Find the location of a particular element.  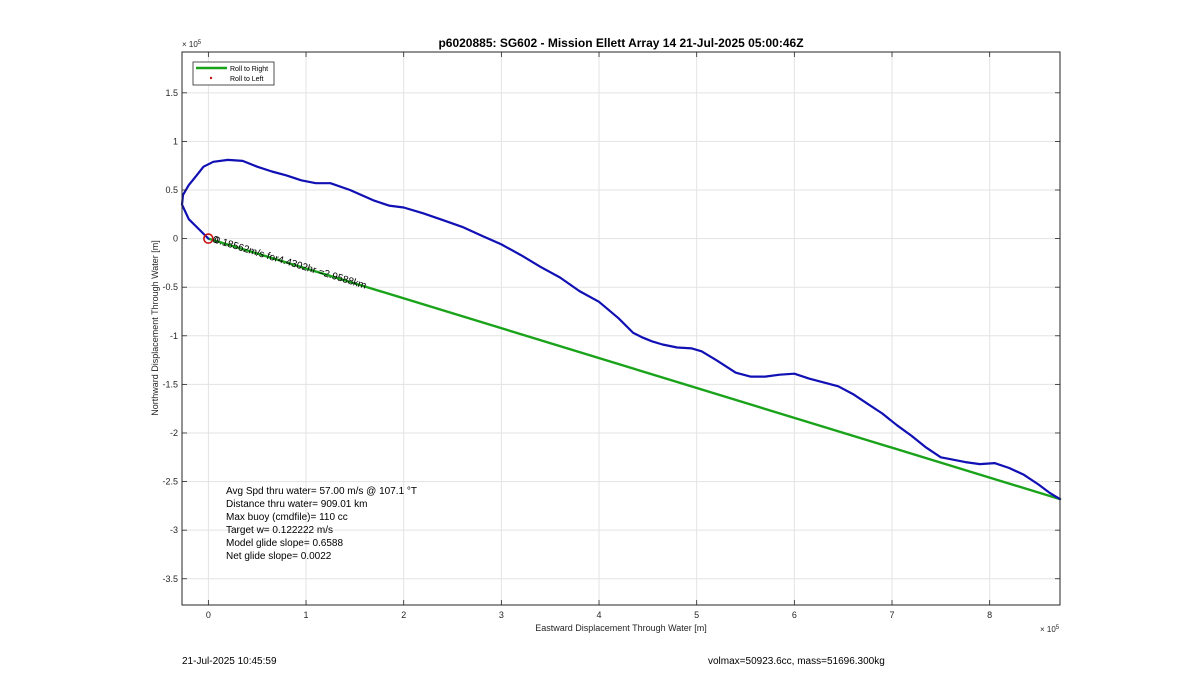

y-tick-label: -1 is located at coordinates (174, 336).